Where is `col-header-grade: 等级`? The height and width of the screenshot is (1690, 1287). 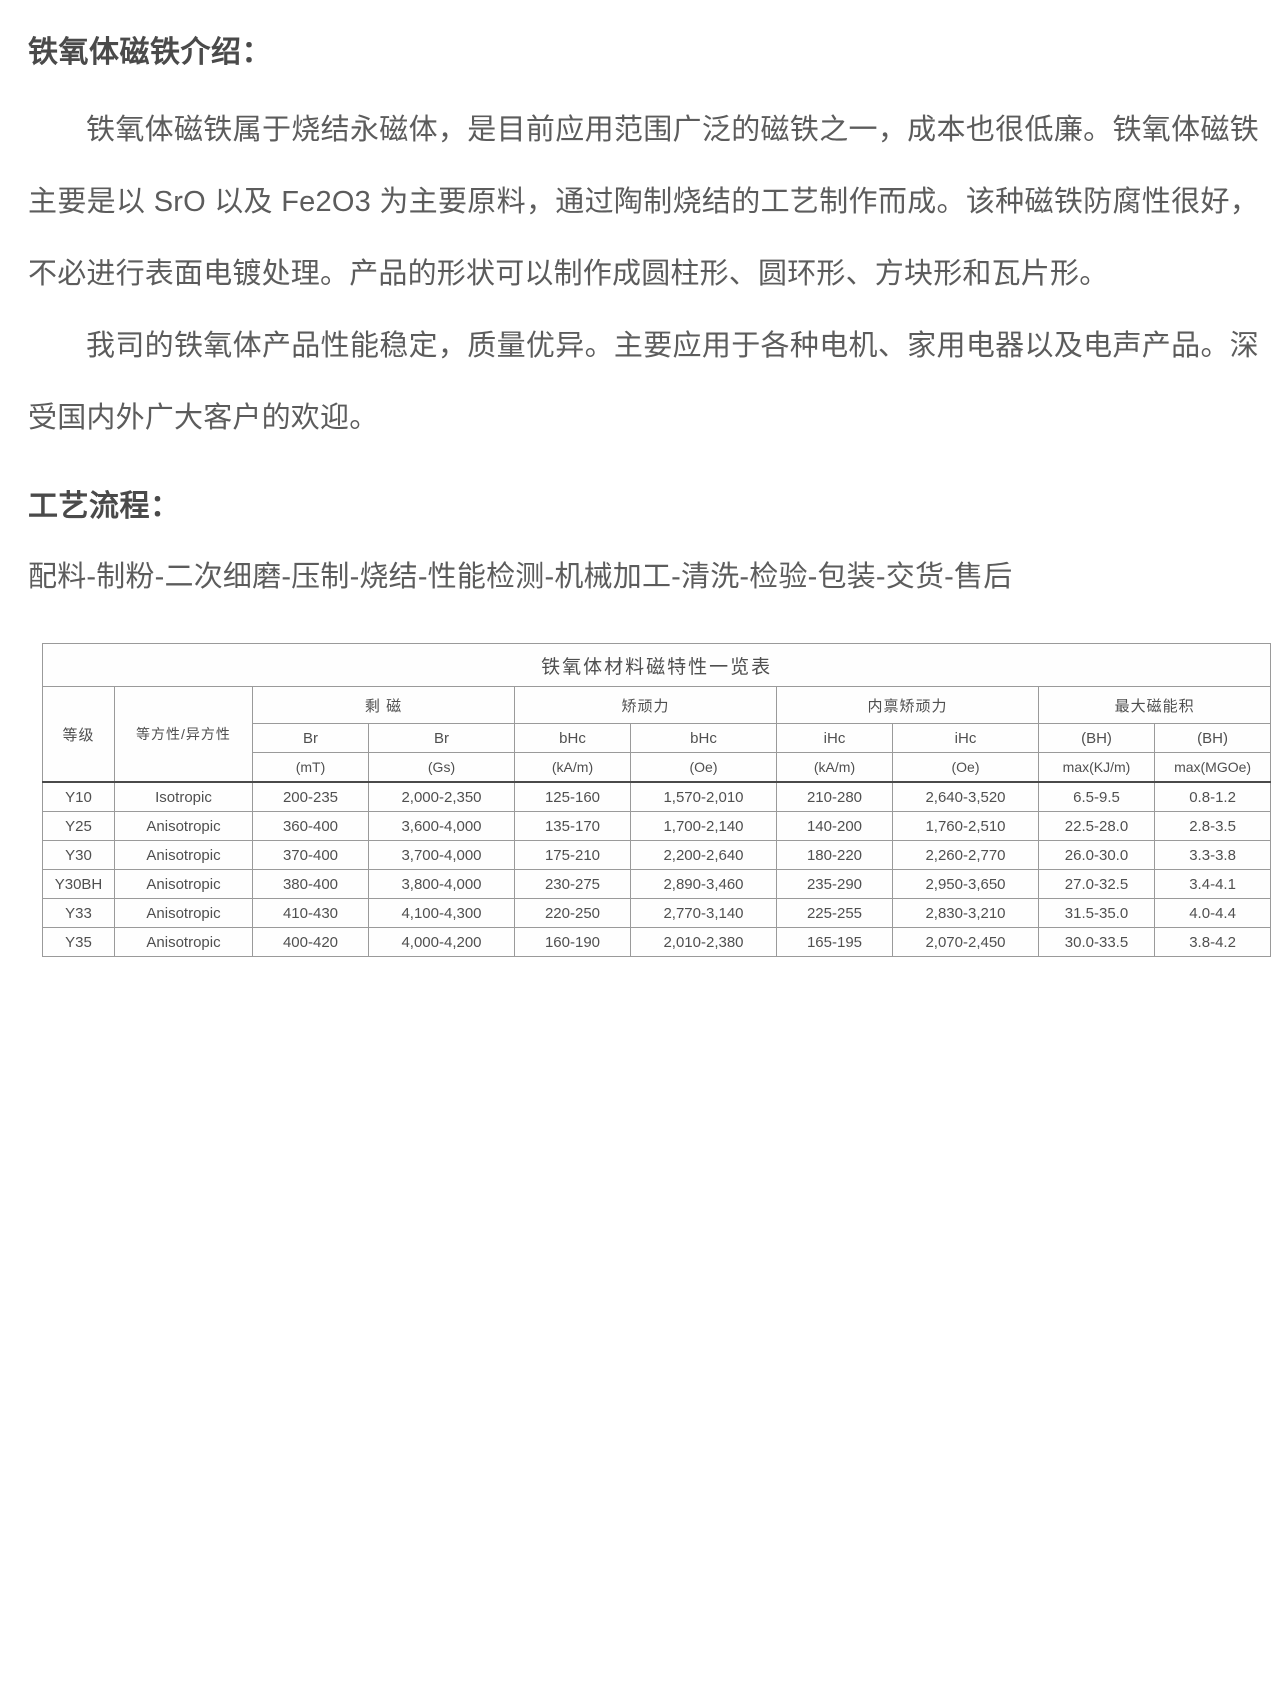 col-header-grade: 等级 is located at coordinates (78, 734).